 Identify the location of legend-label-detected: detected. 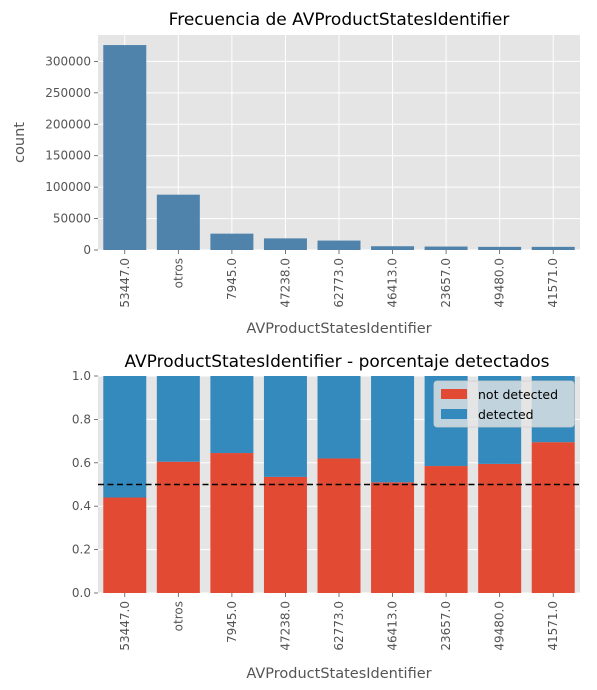
(506, 414).